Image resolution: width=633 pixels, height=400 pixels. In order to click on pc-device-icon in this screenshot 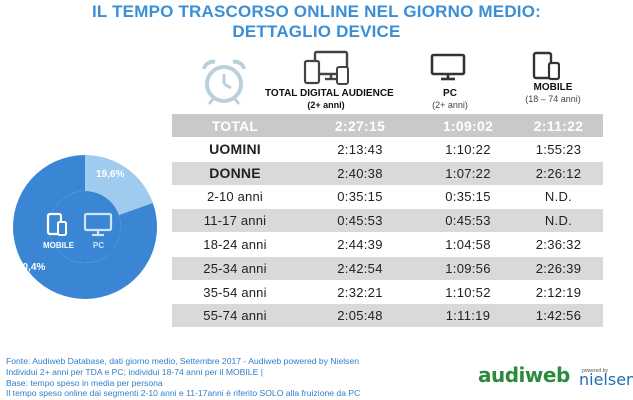, I will do `click(98, 224)`.